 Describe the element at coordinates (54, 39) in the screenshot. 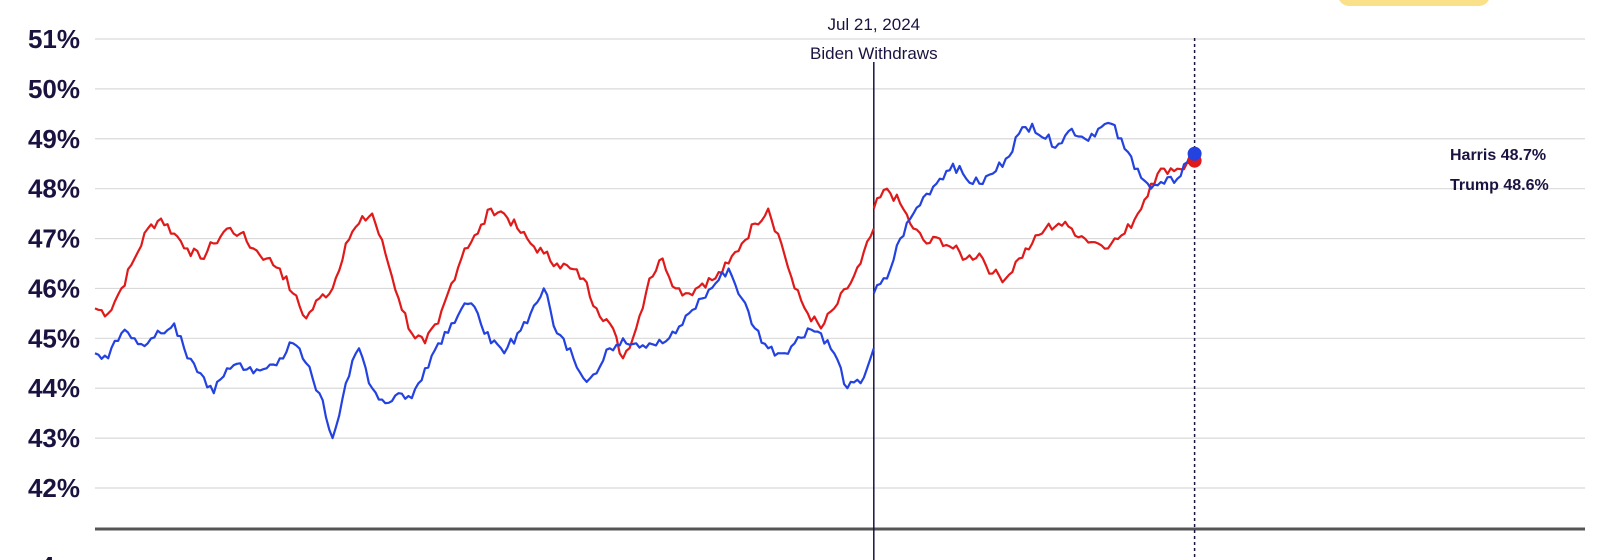

I see `y-tick-label: 51%` at that location.